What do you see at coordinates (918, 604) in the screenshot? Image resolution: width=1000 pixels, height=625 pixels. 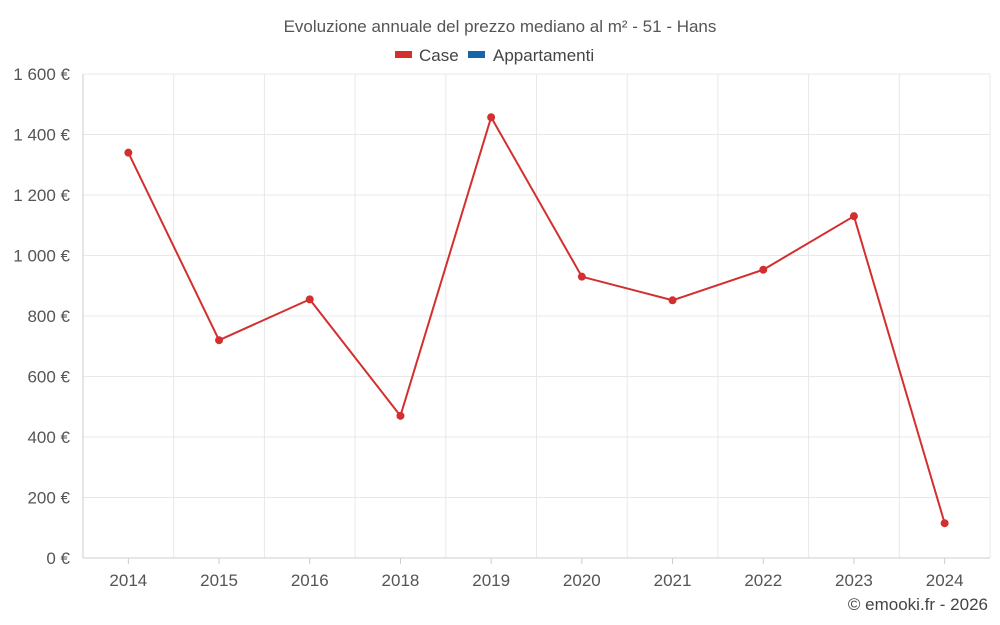 I see `credit-text: © emooki.fr - 2026` at bounding box center [918, 604].